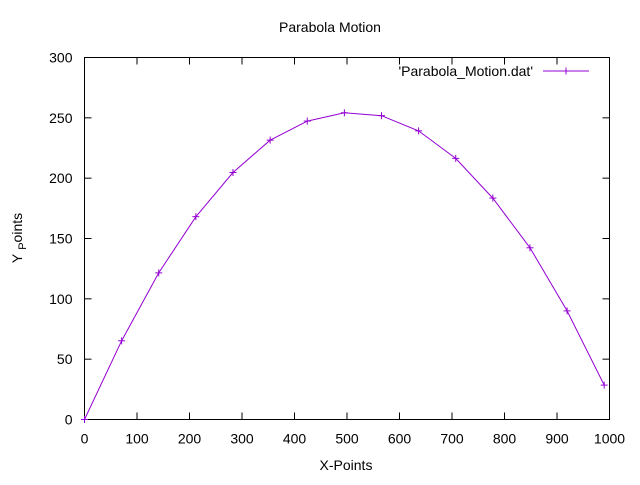 The width and height of the screenshot is (640, 485). I want to click on legend-marker, so click(566, 71).